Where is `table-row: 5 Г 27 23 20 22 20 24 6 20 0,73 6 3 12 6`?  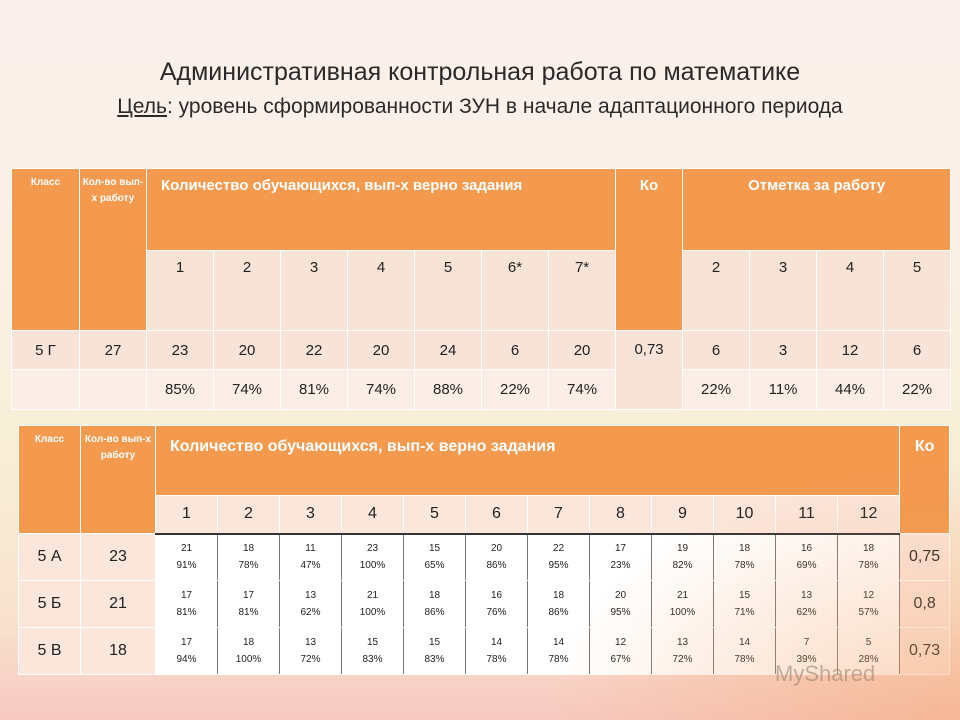
table-row: 5 Г 27 23 20 22 20 24 6 20 0,73 6 3 12 6 is located at coordinates (481, 370).